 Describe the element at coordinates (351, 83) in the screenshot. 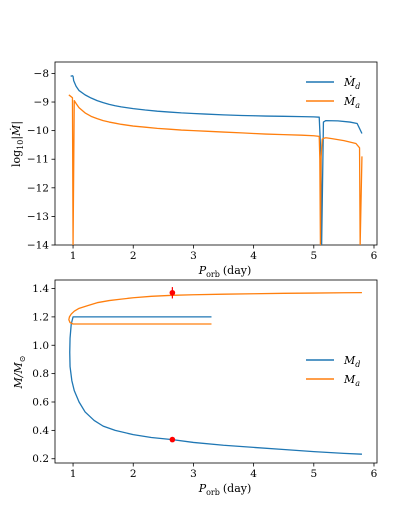

I see `mdot-legend-label-md: Ṁd` at that location.